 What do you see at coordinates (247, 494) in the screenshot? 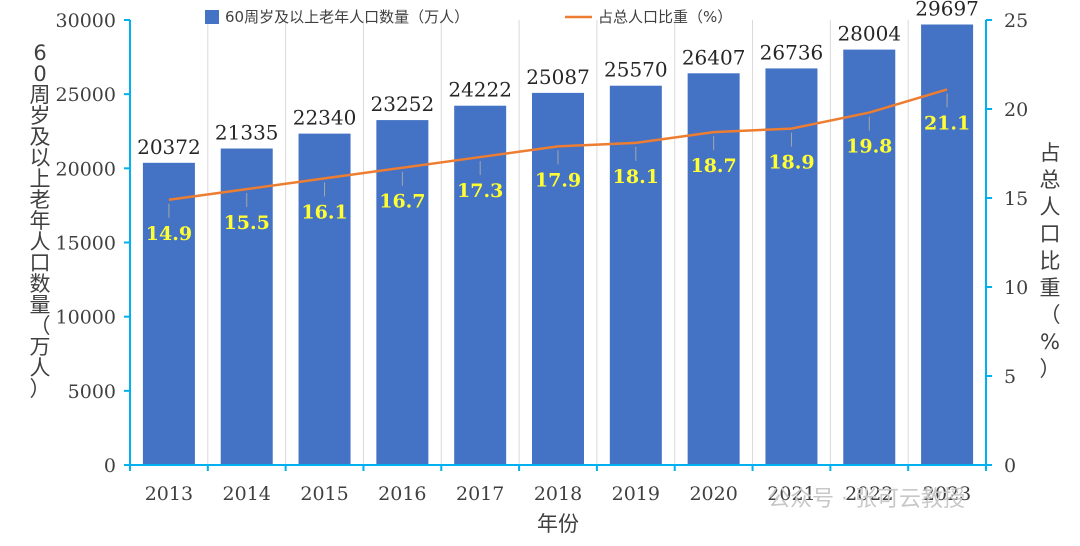
I see `x-tick-label: 2014` at bounding box center [247, 494].